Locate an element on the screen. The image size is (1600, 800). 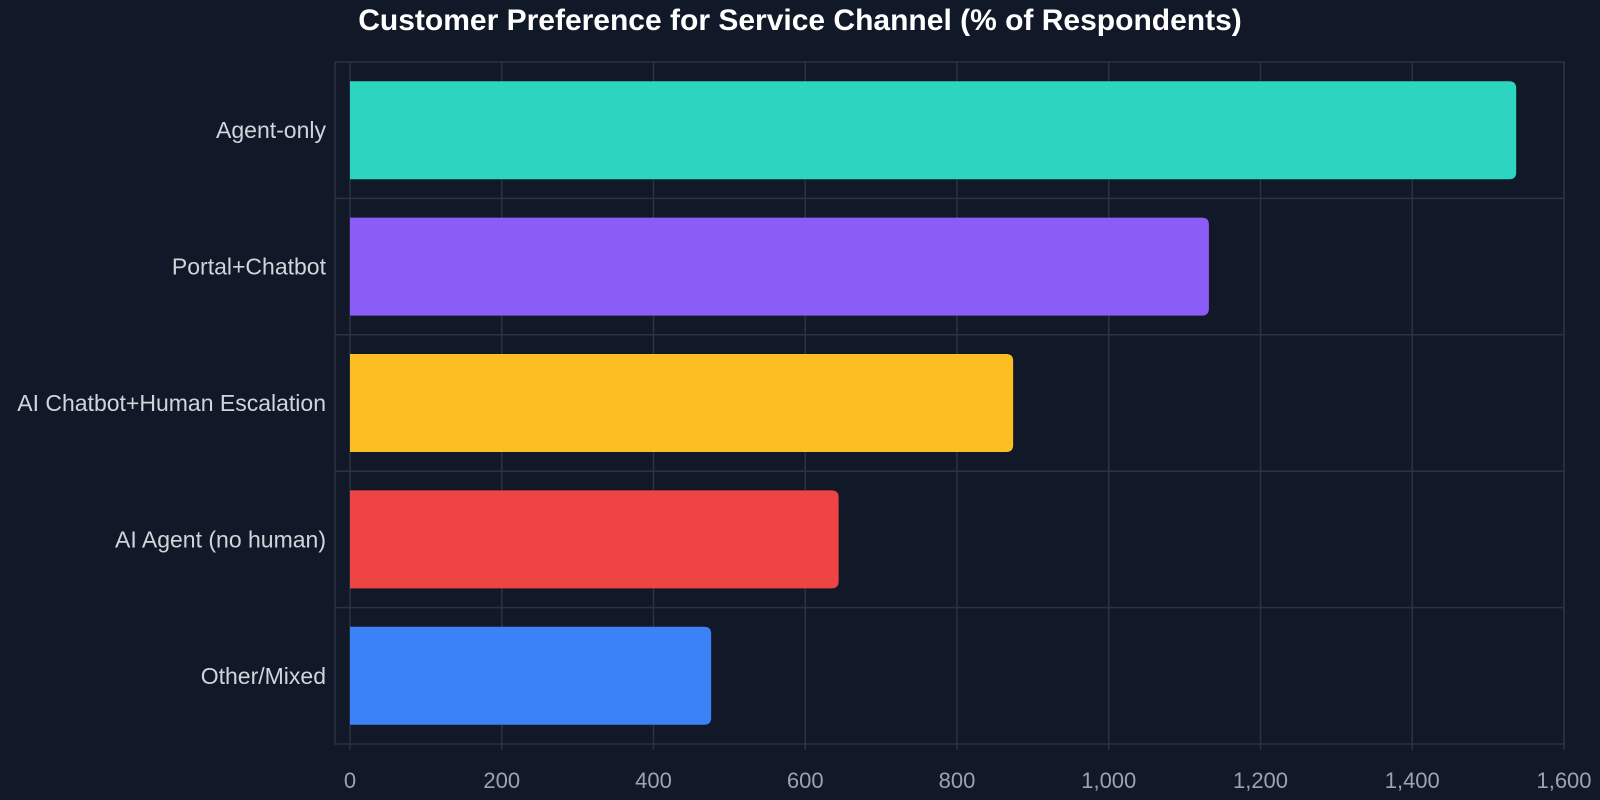
x-tick-label: 1,200 is located at coordinates (1260, 780).